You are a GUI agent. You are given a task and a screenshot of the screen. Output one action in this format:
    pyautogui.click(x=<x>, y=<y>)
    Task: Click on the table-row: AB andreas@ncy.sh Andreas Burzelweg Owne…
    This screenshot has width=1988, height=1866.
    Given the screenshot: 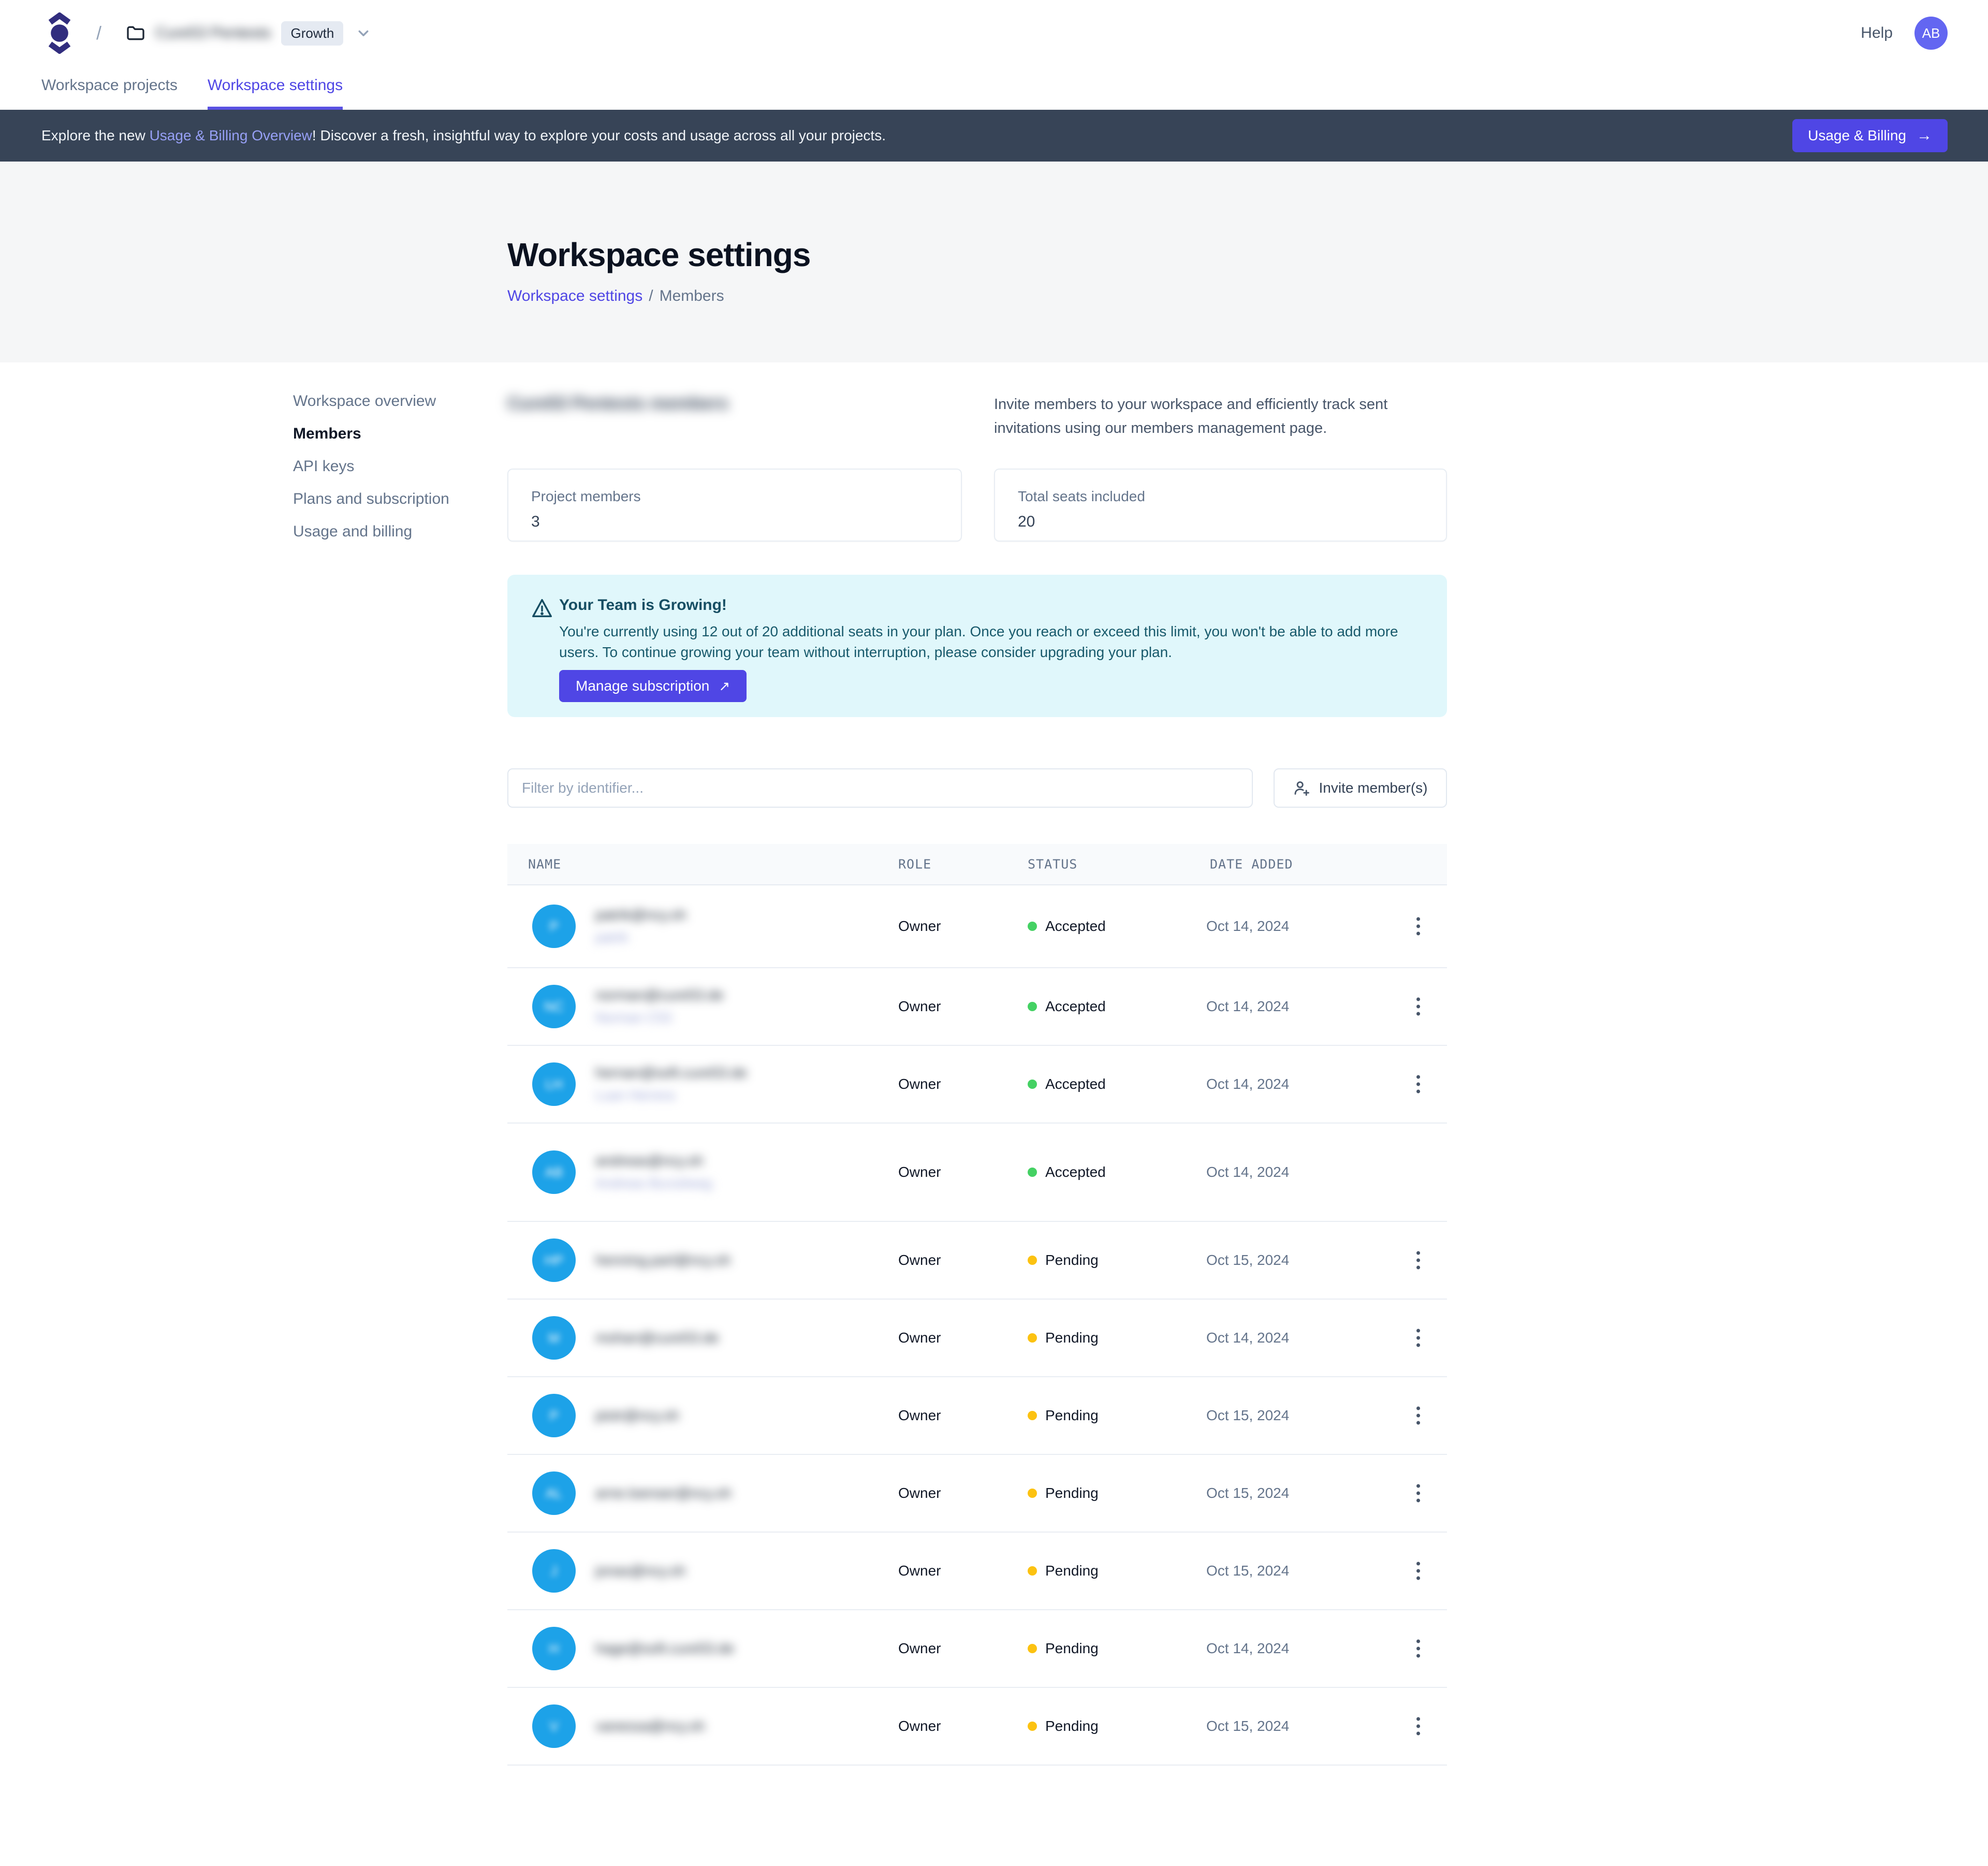 What is the action you would take?
    pyautogui.click(x=977, y=1173)
    